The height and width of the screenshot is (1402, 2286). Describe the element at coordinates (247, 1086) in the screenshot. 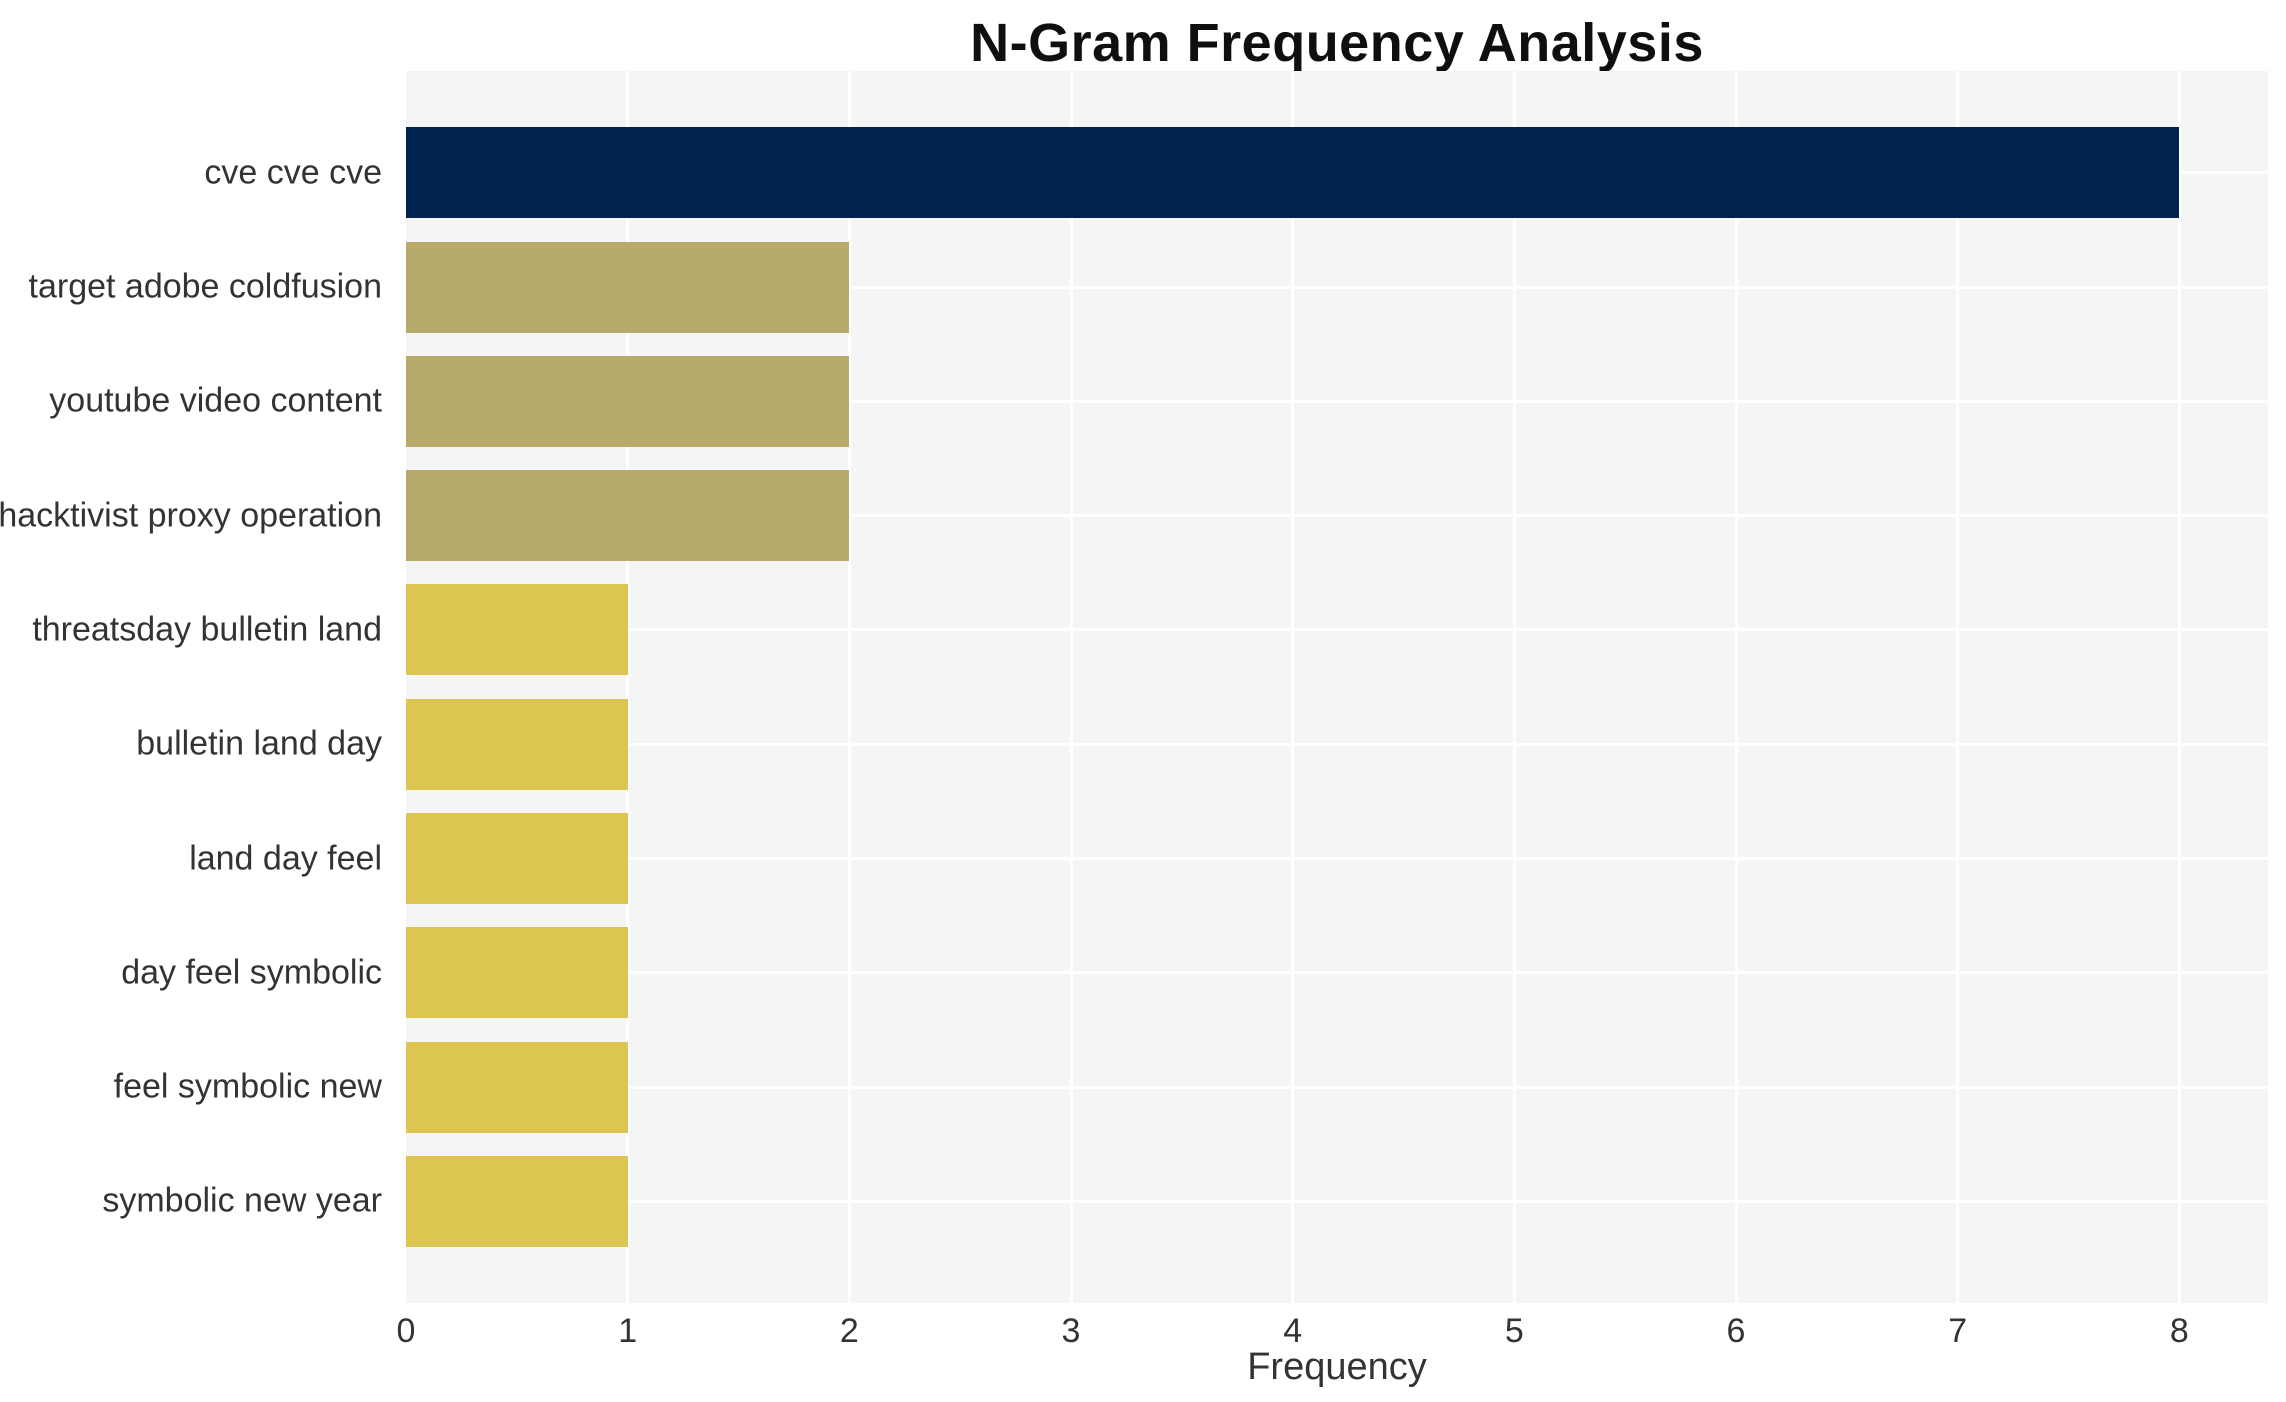

I see `category-label: feel symbolic new` at that location.